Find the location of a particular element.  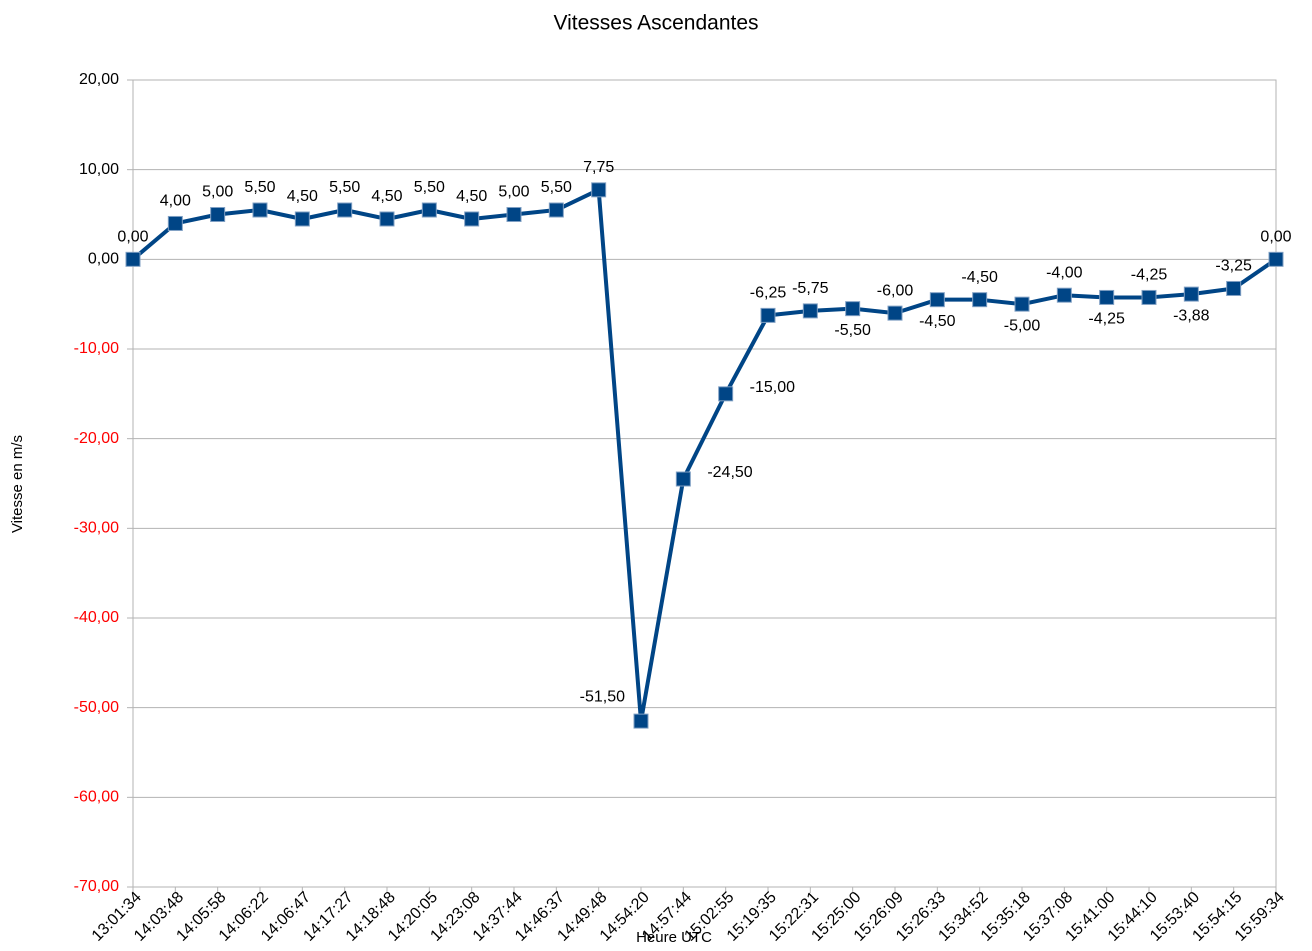

data-label: -24,50 is located at coordinates (729, 472).